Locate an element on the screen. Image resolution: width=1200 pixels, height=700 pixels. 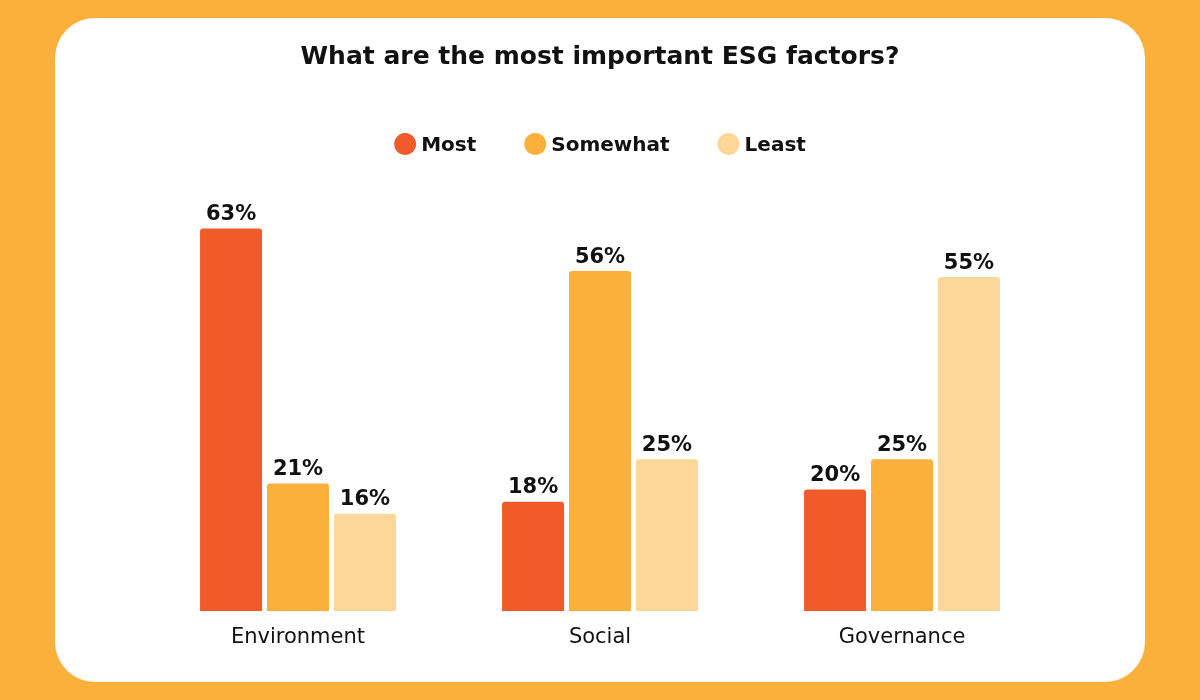
data-label: 20% is located at coordinates (835, 474).